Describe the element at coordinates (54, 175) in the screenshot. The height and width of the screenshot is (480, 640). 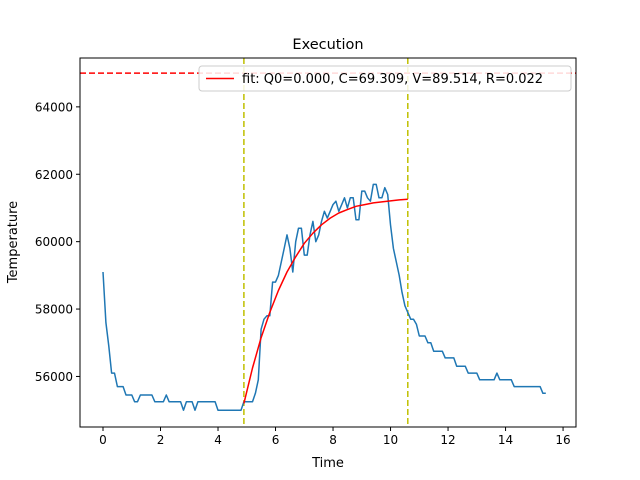
I see `y-tick-label: 62000` at that location.